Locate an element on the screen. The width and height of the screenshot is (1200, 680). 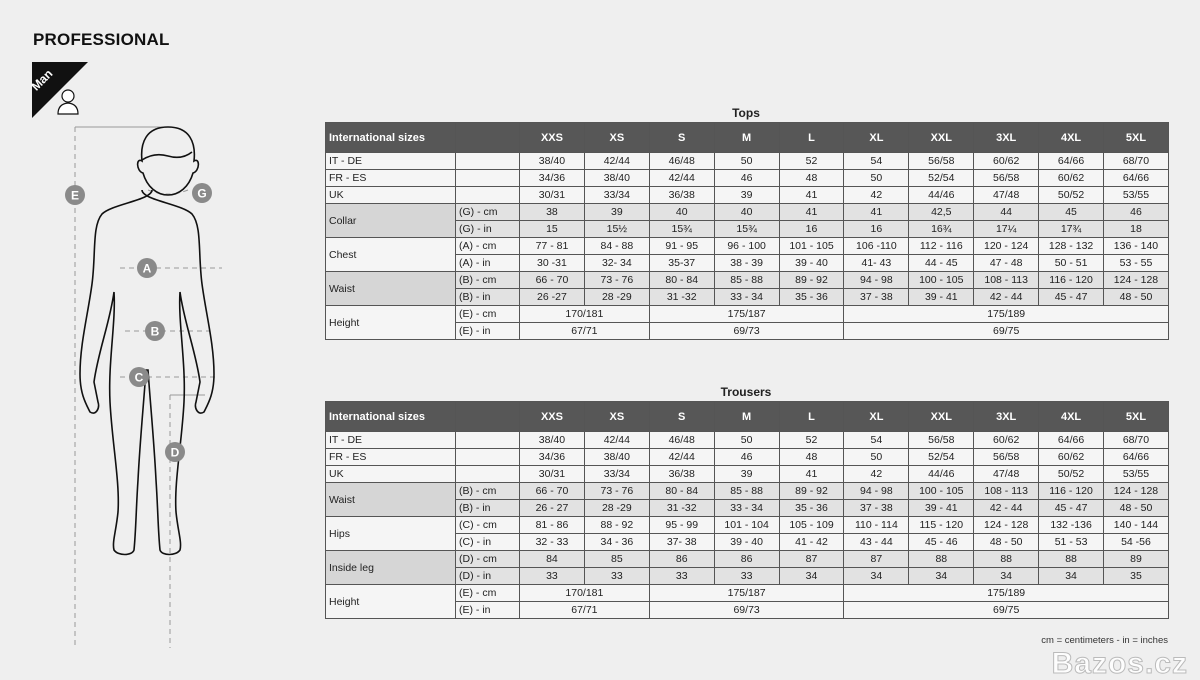
size-value: 38/40 is located at coordinates (552, 440).